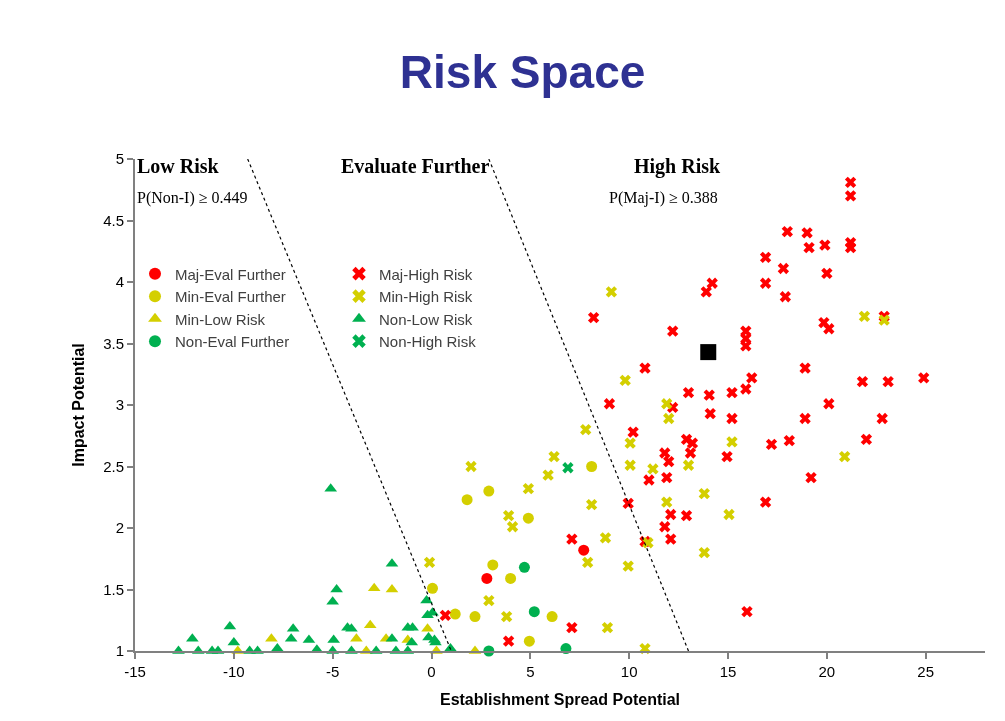 This screenshot has width=1005, height=721. What do you see at coordinates (926, 671) in the screenshot?
I see `x-tick-label: 25` at bounding box center [926, 671].